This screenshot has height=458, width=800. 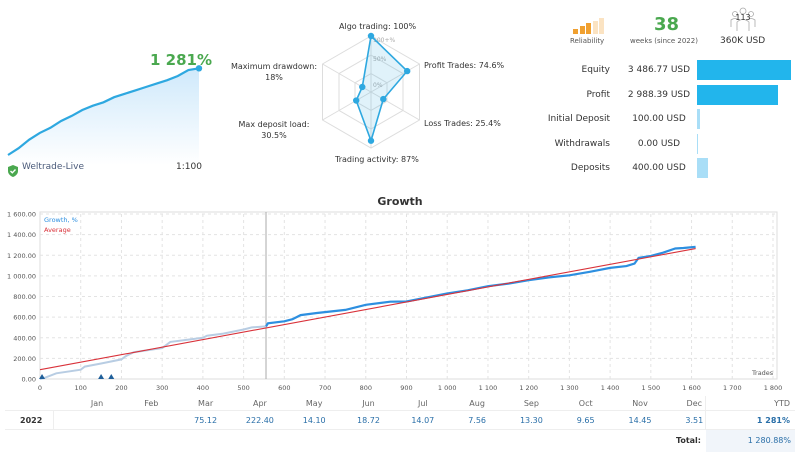 What do you see at coordinates (97, 403) in the screenshot?
I see `month-header: Jan` at bounding box center [97, 403].